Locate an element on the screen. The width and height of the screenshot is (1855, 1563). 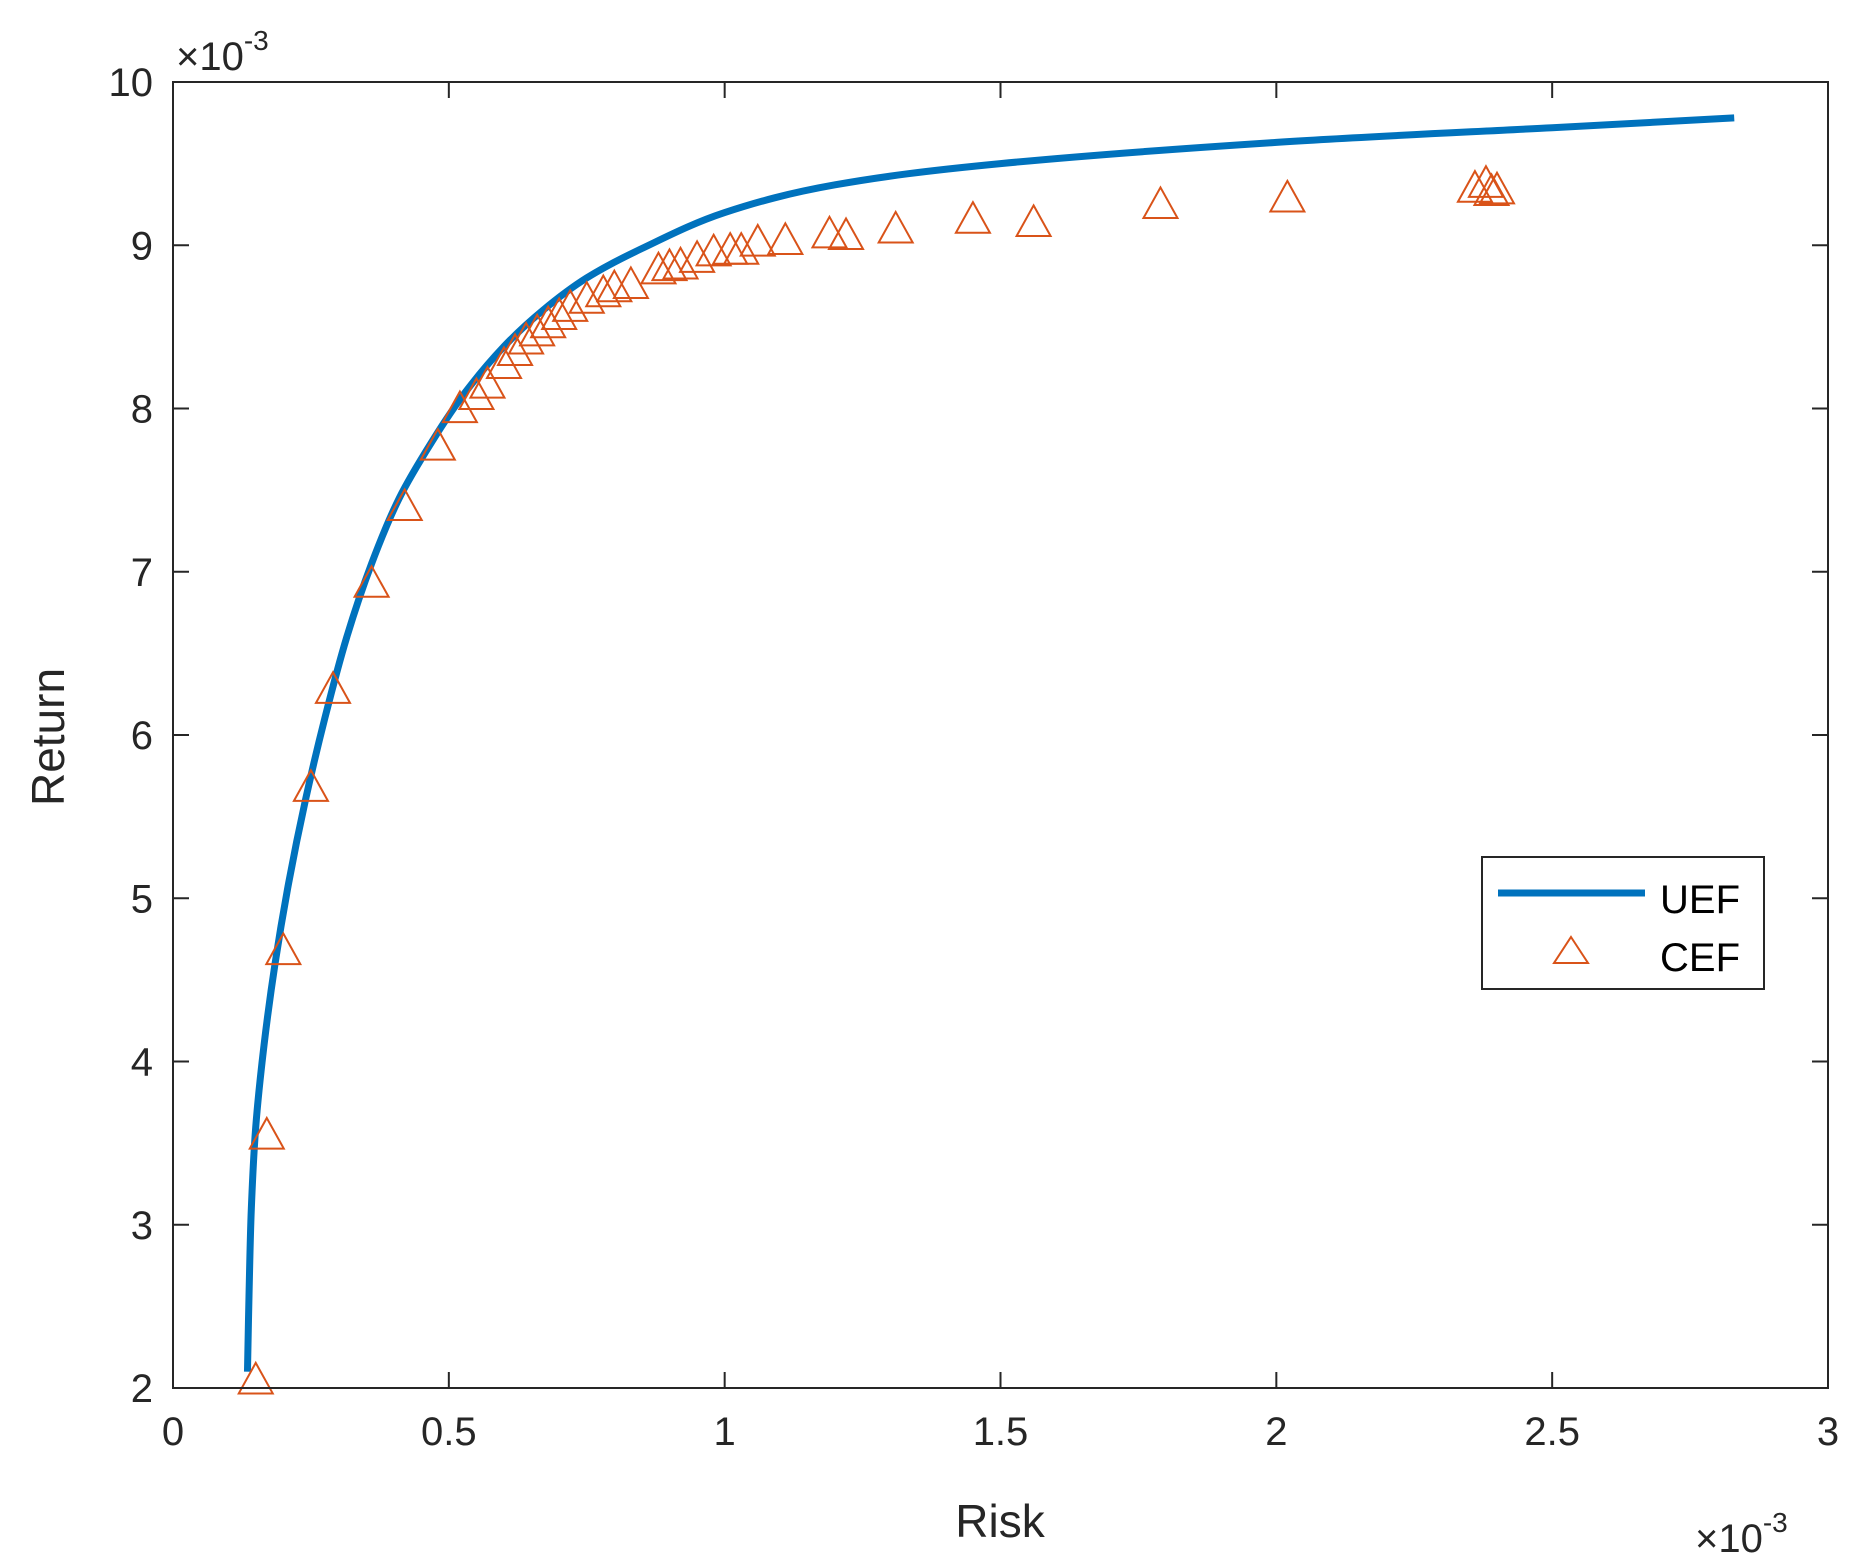
x-exponent-base: ×10 is located at coordinates (1729, 1539).